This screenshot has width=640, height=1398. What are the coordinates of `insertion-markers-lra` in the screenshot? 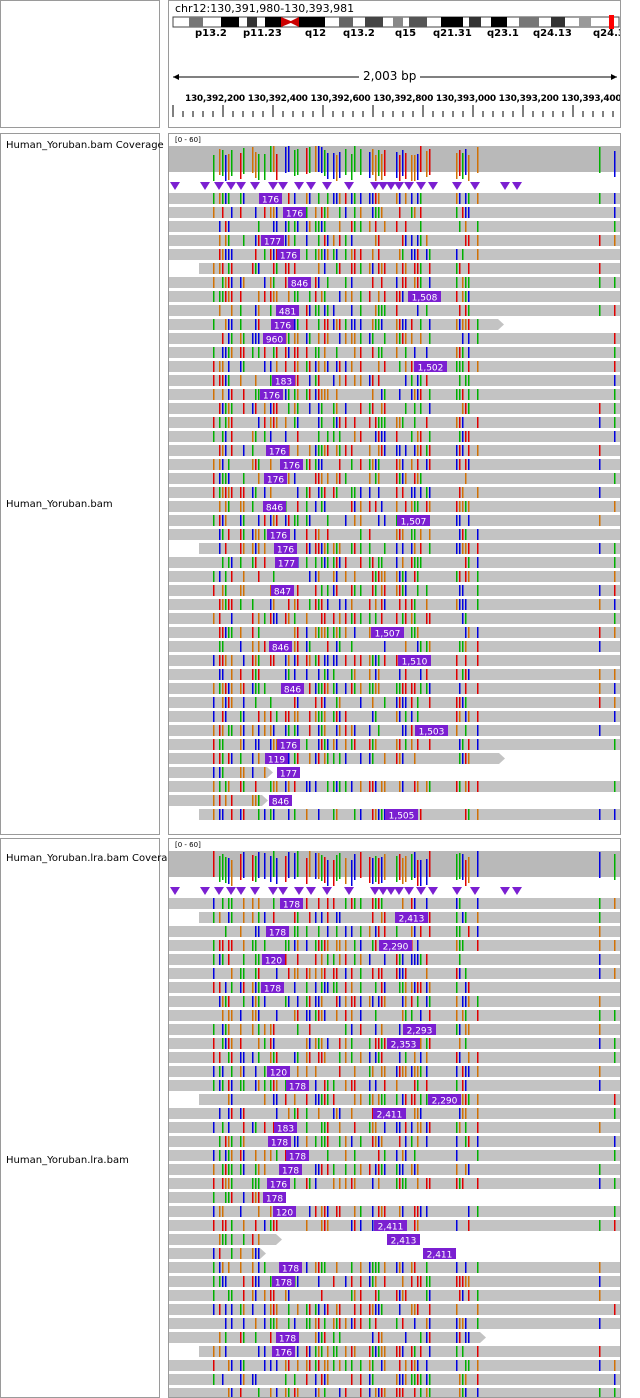 It's located at (395, 891).